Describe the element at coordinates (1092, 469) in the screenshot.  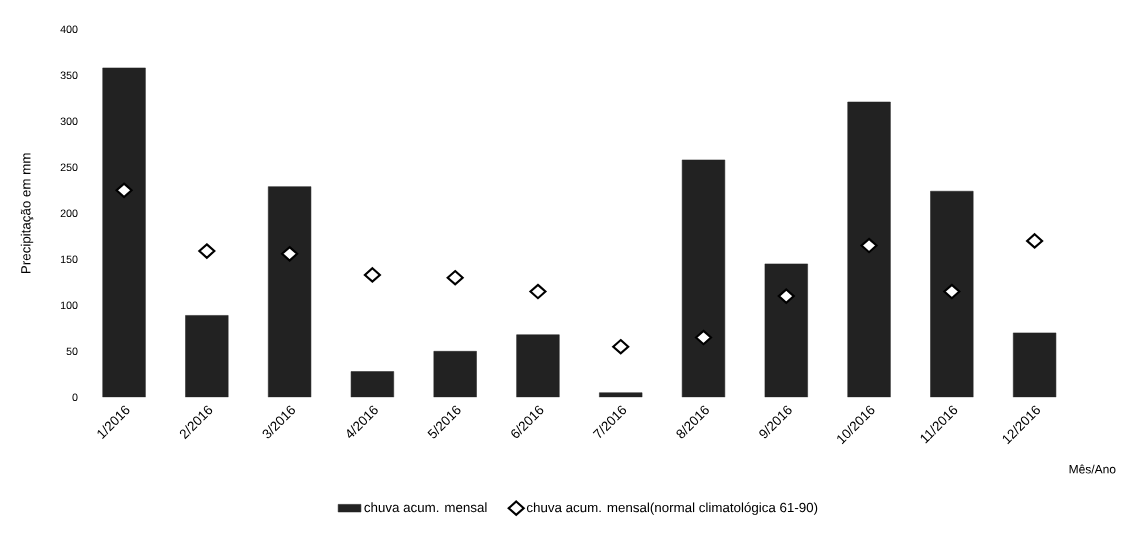
I see `x-axis-title: Mês/Ano` at that location.